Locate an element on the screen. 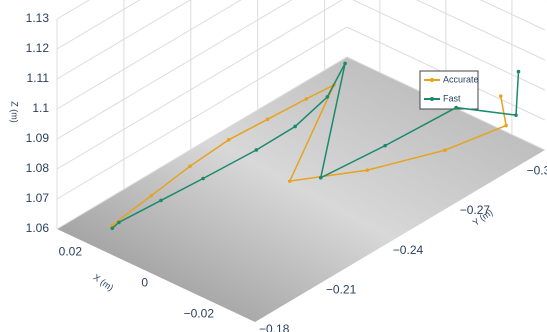 The image size is (547, 332). legend: Accurate Fast is located at coordinates (449, 90).